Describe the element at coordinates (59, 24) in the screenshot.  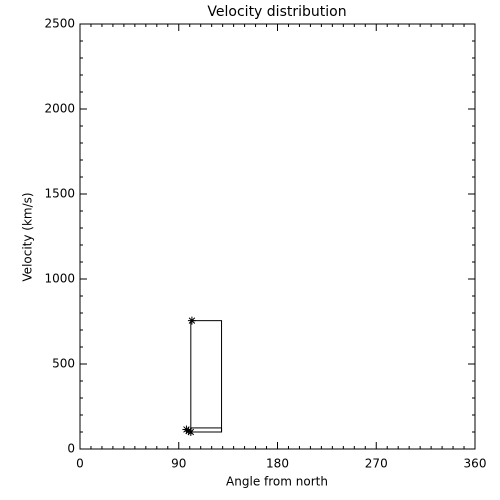
I see `y-tick-label: 2500` at that location.